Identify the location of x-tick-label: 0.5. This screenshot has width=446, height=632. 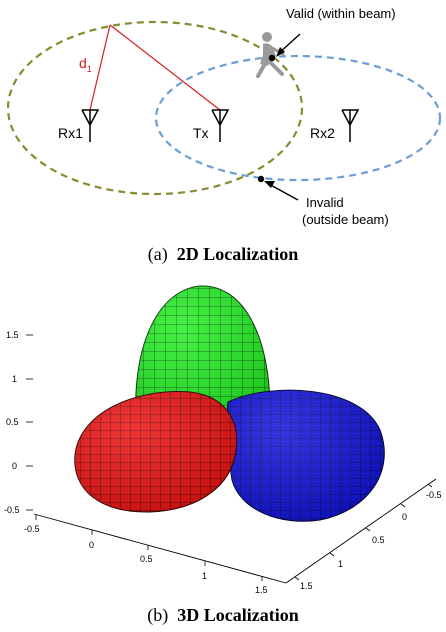
(146, 559).